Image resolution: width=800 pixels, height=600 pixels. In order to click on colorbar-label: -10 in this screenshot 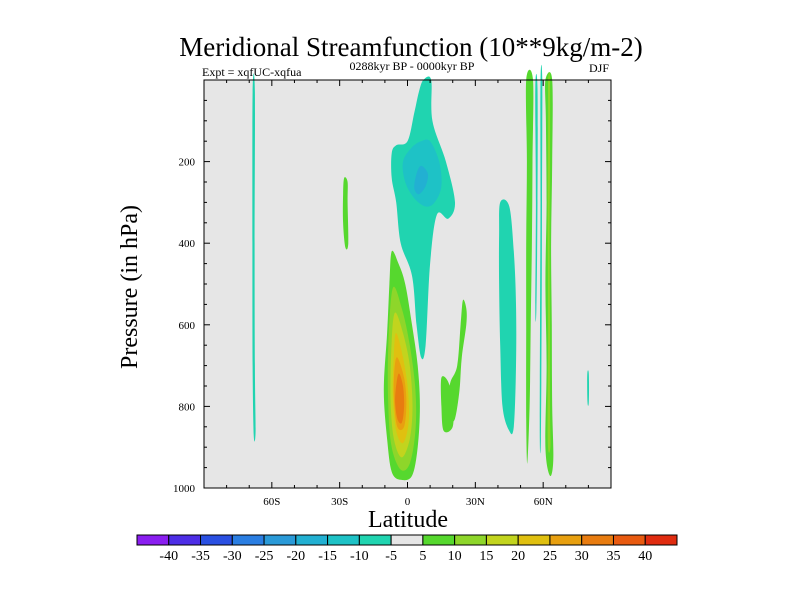, I will do `click(359, 556)`.